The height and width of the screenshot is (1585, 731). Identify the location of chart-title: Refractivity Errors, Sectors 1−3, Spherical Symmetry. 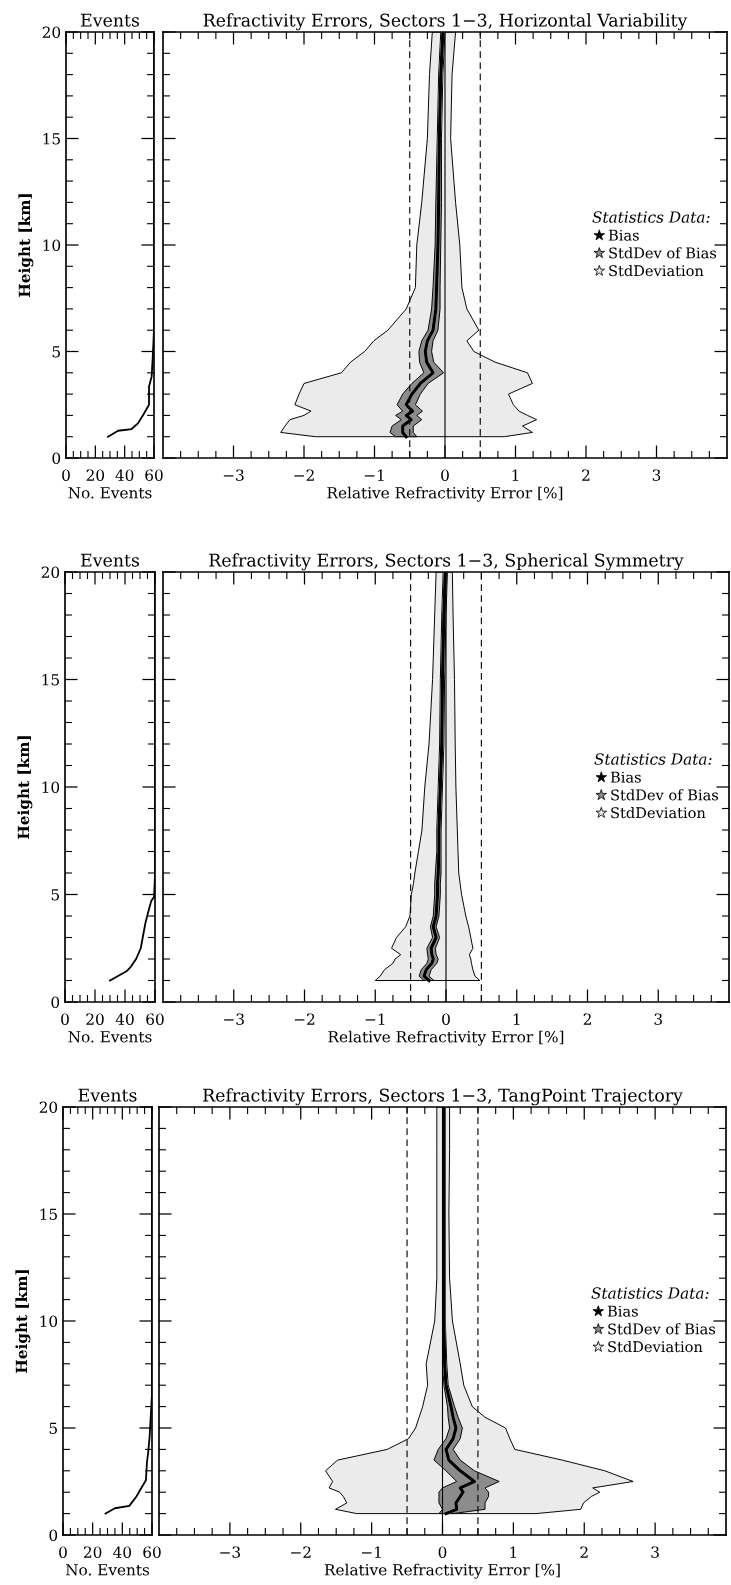
(446, 562).